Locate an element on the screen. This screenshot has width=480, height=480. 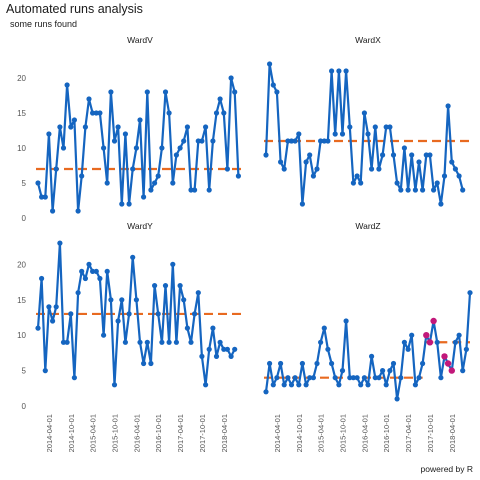
facet-label: WardX is located at coordinates (368, 40).